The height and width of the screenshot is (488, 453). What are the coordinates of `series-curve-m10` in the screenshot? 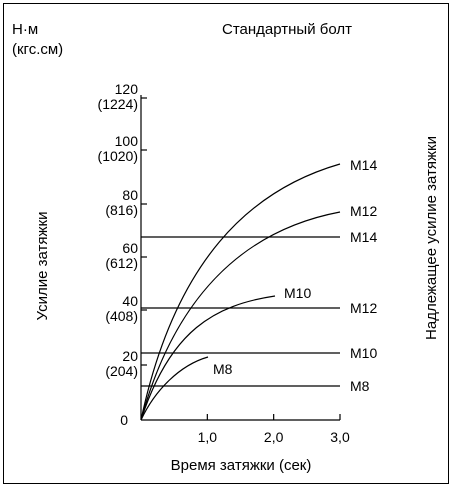 It's located at (208, 358).